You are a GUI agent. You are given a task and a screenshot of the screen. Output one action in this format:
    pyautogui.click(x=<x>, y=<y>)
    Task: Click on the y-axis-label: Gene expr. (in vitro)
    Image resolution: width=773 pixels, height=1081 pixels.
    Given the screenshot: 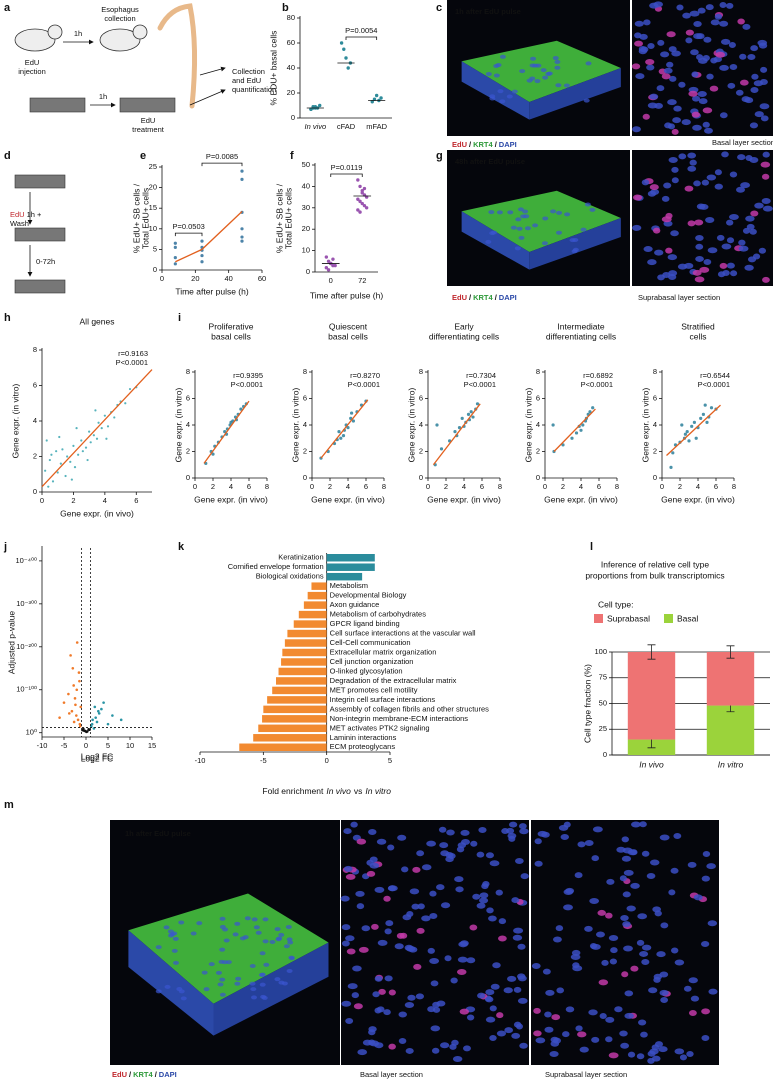 What is the action you would take?
    pyautogui.click(x=411, y=425)
    